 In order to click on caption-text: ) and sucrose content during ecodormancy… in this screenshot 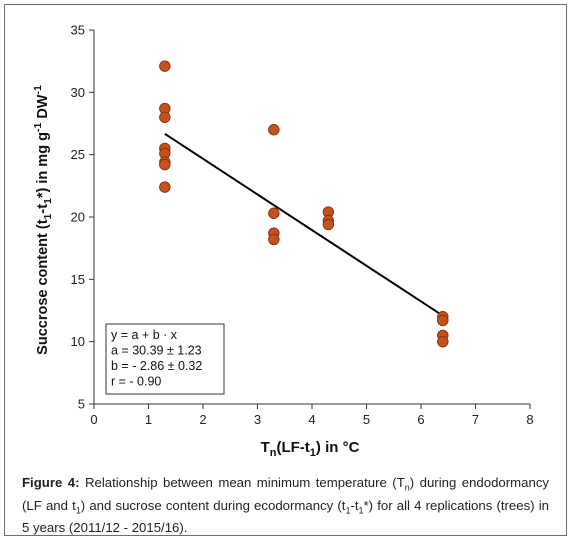, I will do `click(213, 505)`.